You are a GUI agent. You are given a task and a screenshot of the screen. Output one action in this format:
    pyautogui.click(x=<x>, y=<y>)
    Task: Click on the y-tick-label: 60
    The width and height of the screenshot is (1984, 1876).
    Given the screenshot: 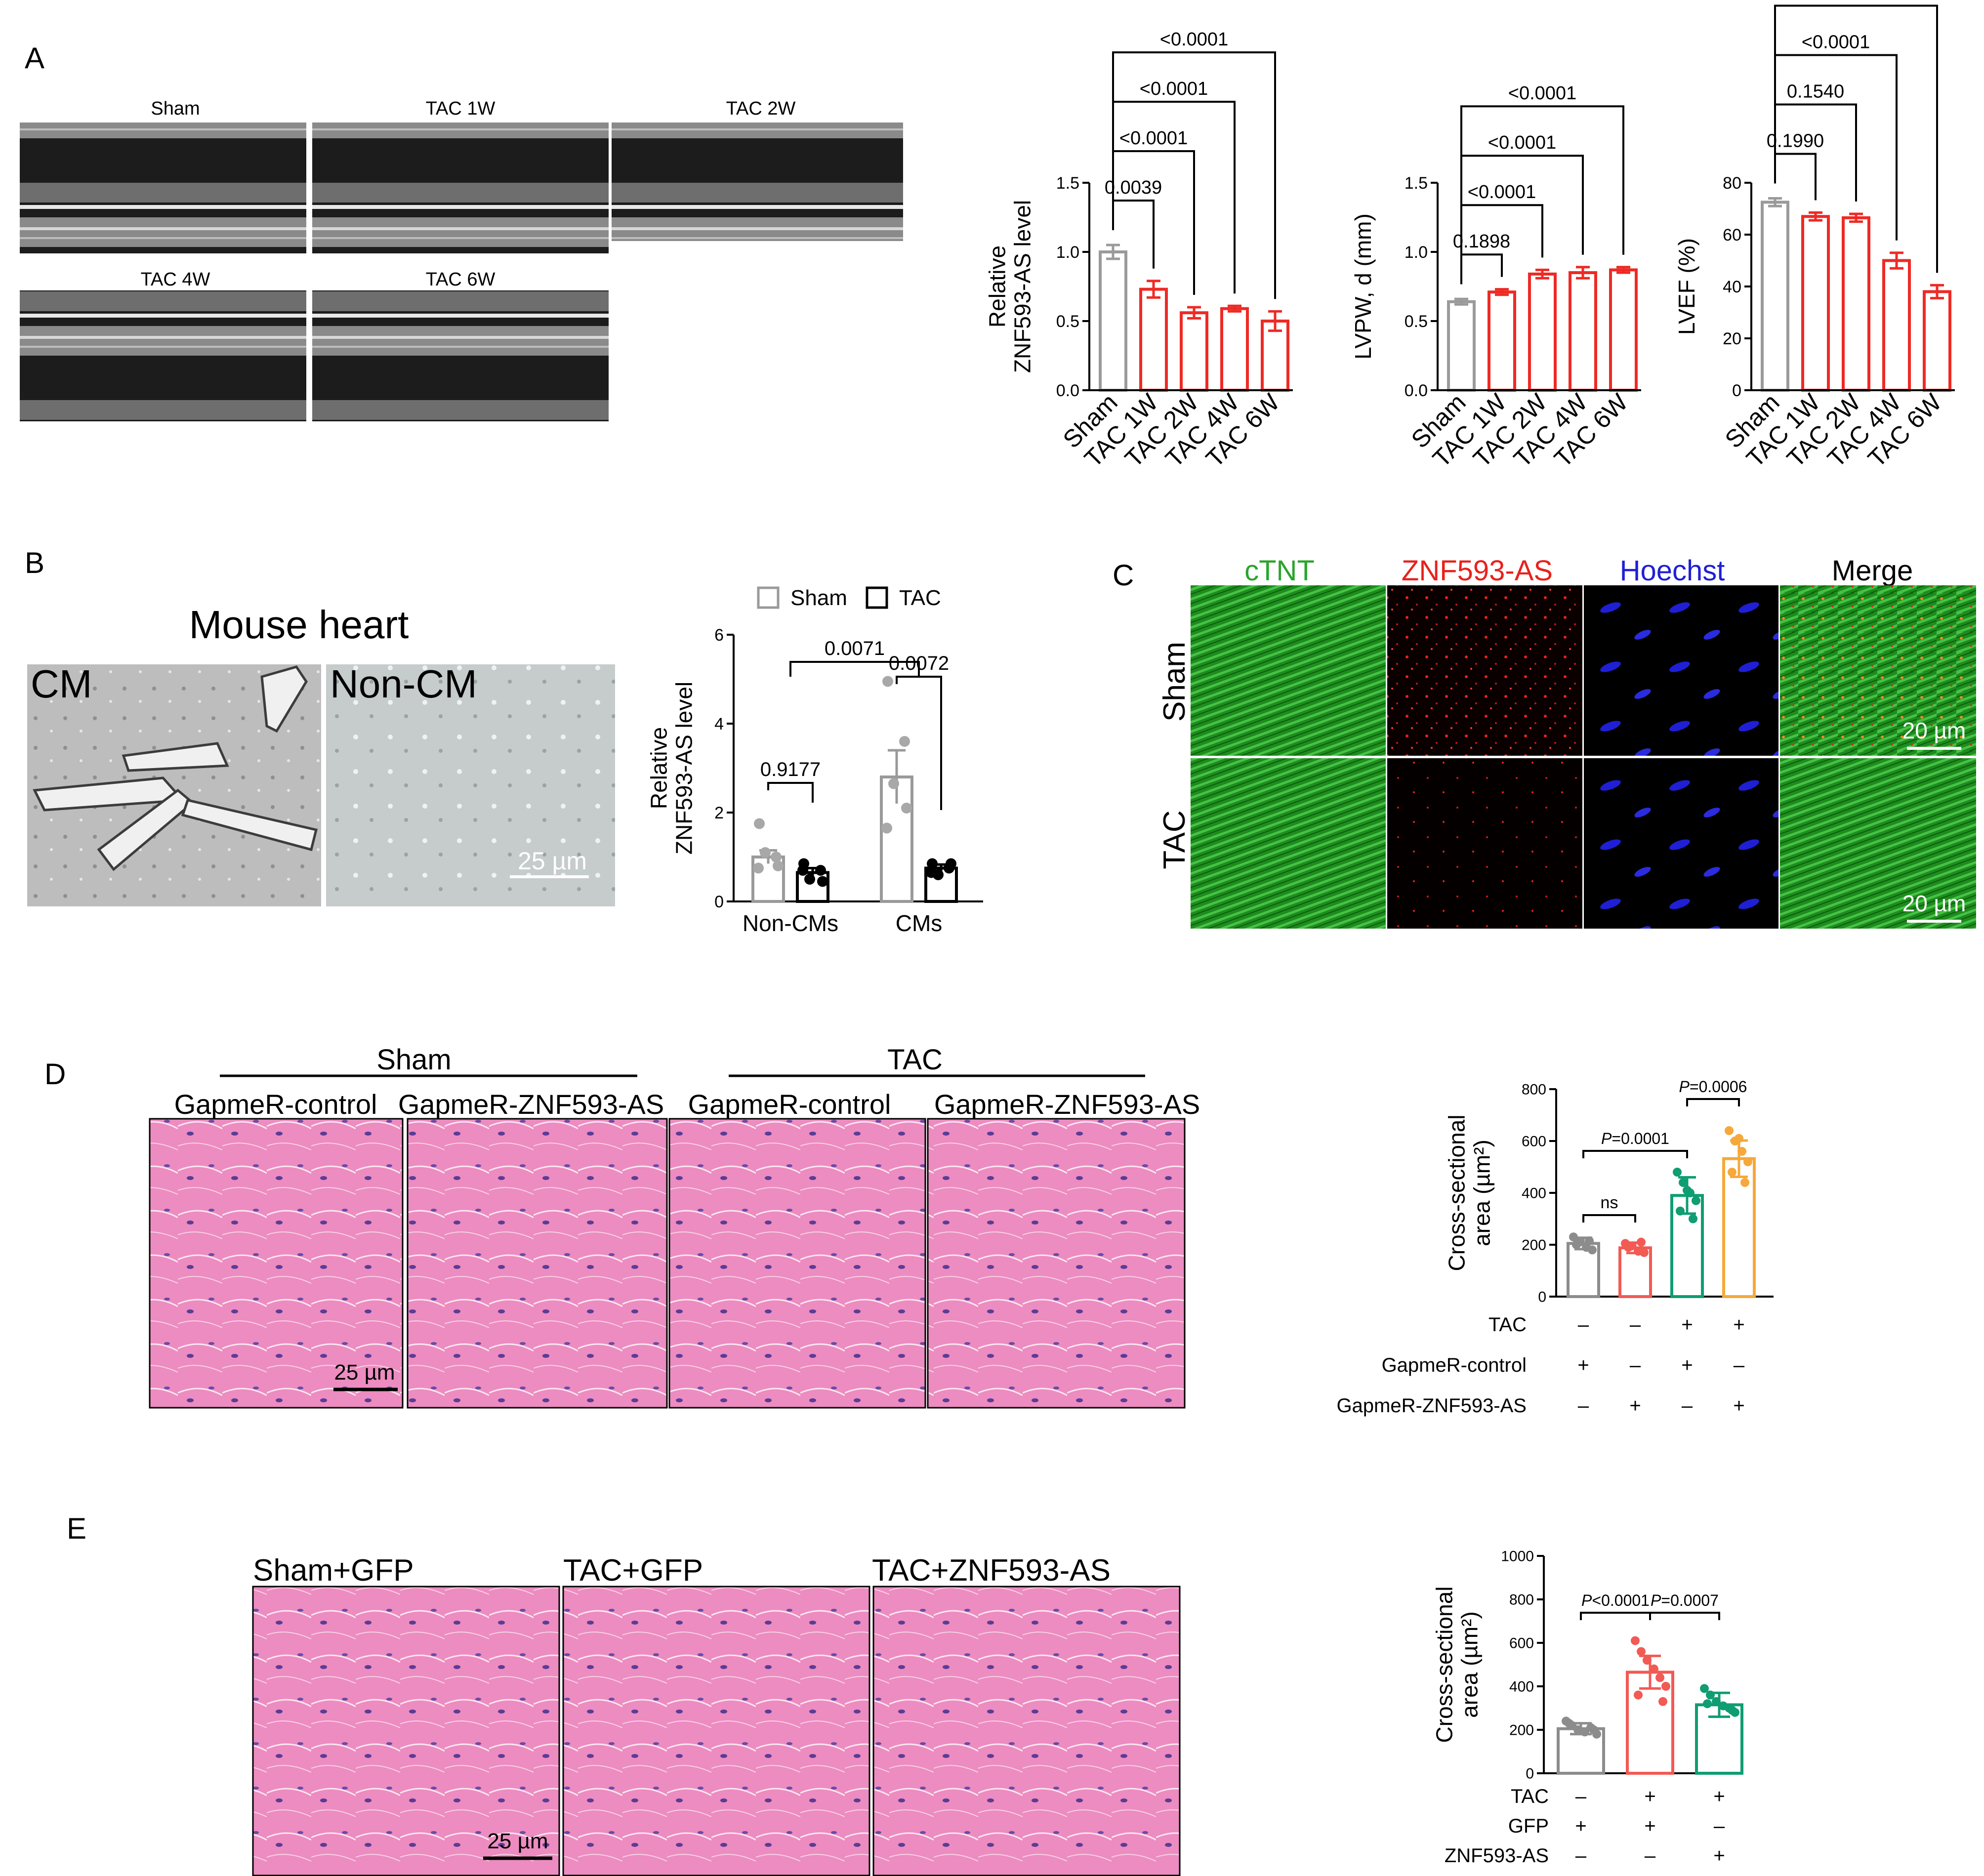 What is the action you would take?
    pyautogui.click(x=1732, y=236)
    